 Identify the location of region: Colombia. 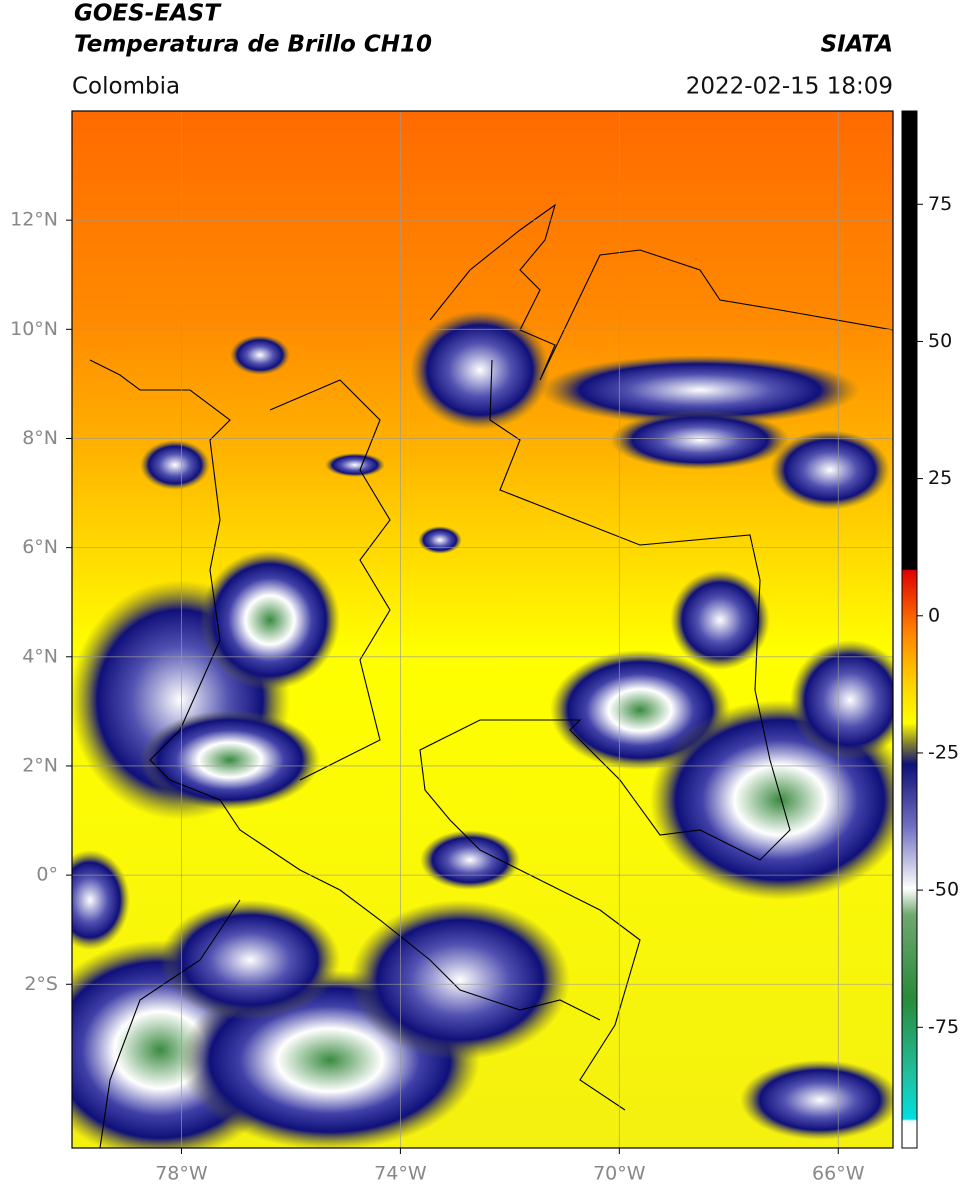
(126, 87).